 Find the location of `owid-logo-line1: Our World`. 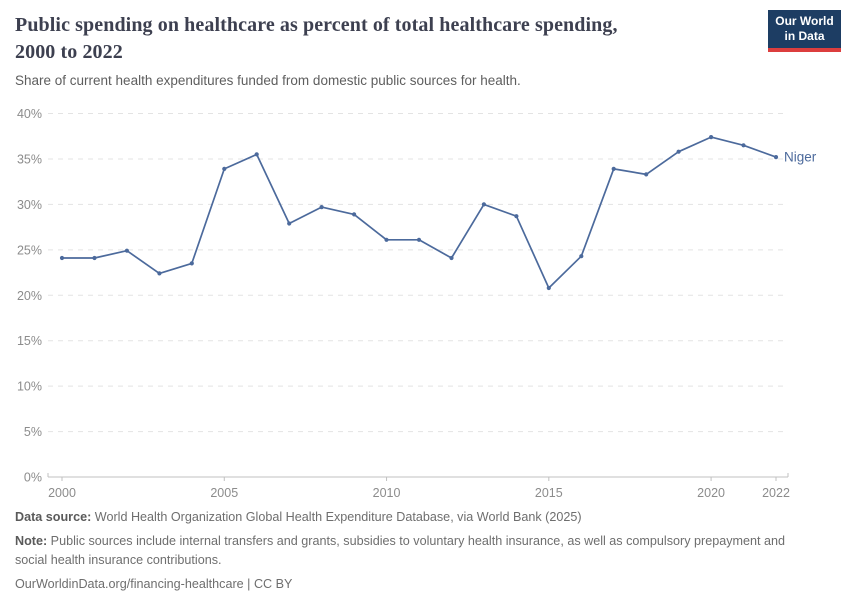

owid-logo-line1: Our World is located at coordinates (804, 20).